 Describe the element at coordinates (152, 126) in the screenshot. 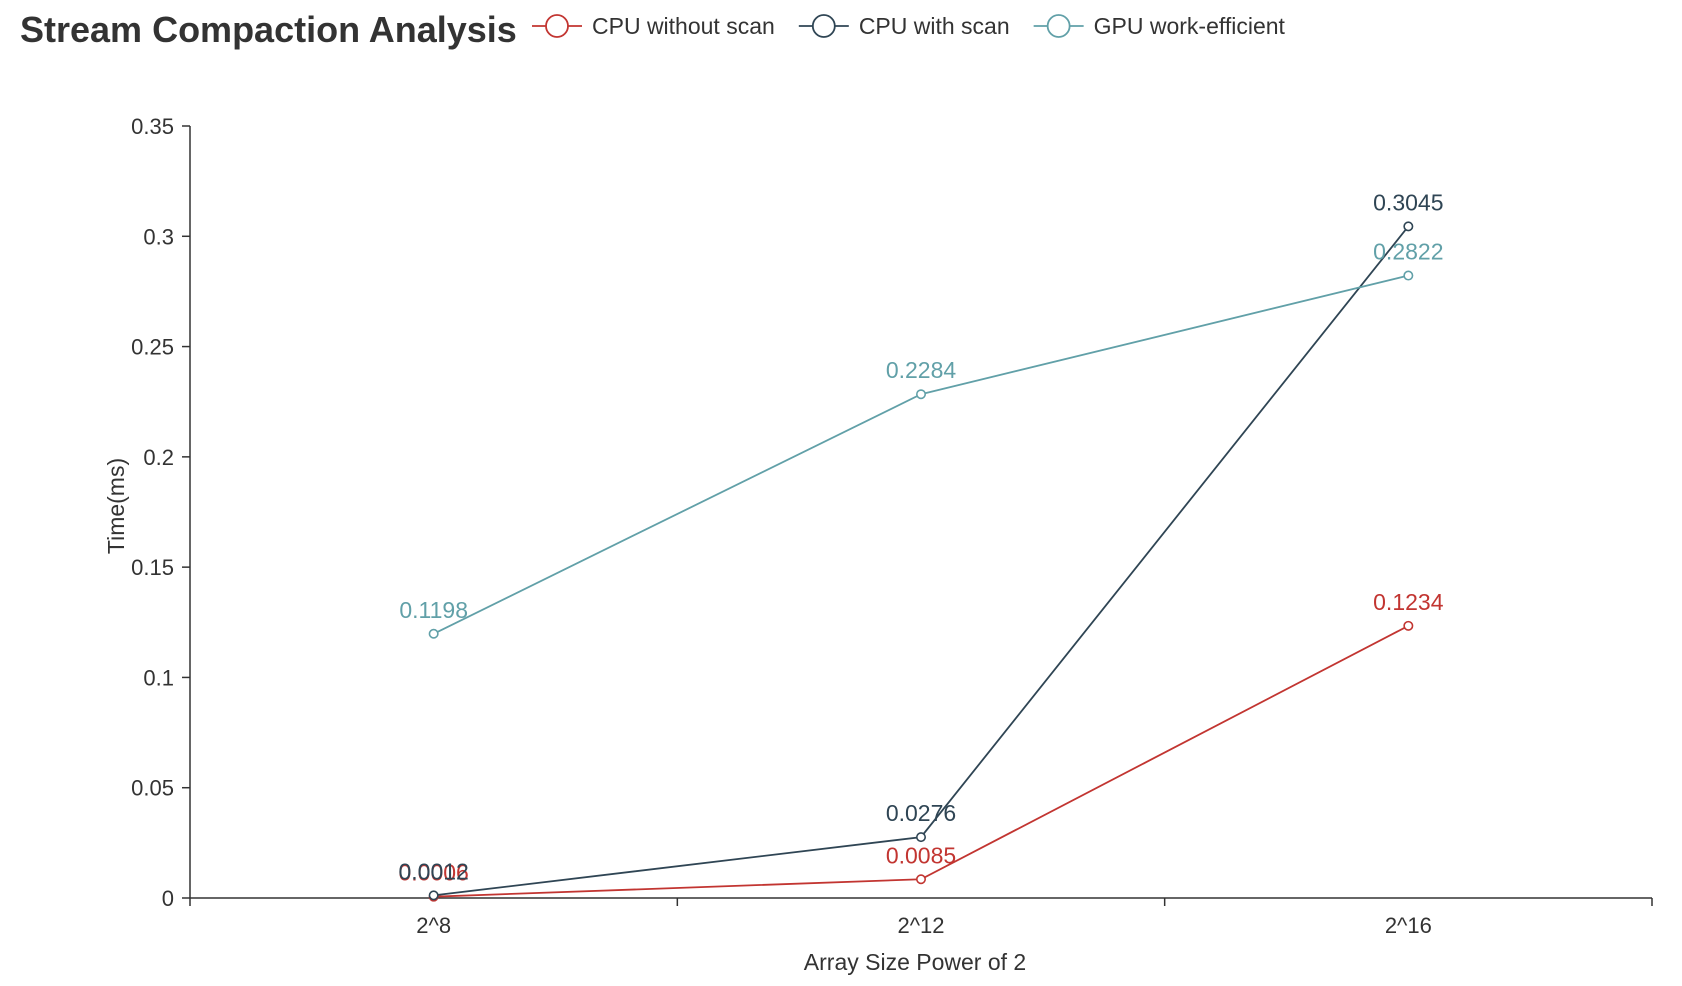

I see `y-tick-label: 0.35` at that location.